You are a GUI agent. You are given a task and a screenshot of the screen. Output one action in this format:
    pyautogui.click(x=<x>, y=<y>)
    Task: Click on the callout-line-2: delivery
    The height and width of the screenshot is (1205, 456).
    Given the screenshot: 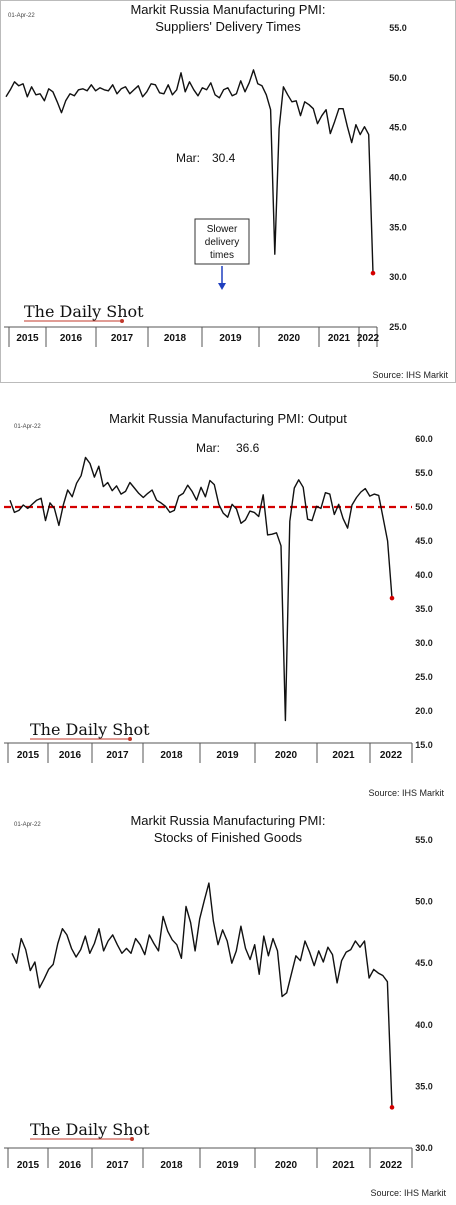 What is the action you would take?
    pyautogui.click(x=222, y=242)
    